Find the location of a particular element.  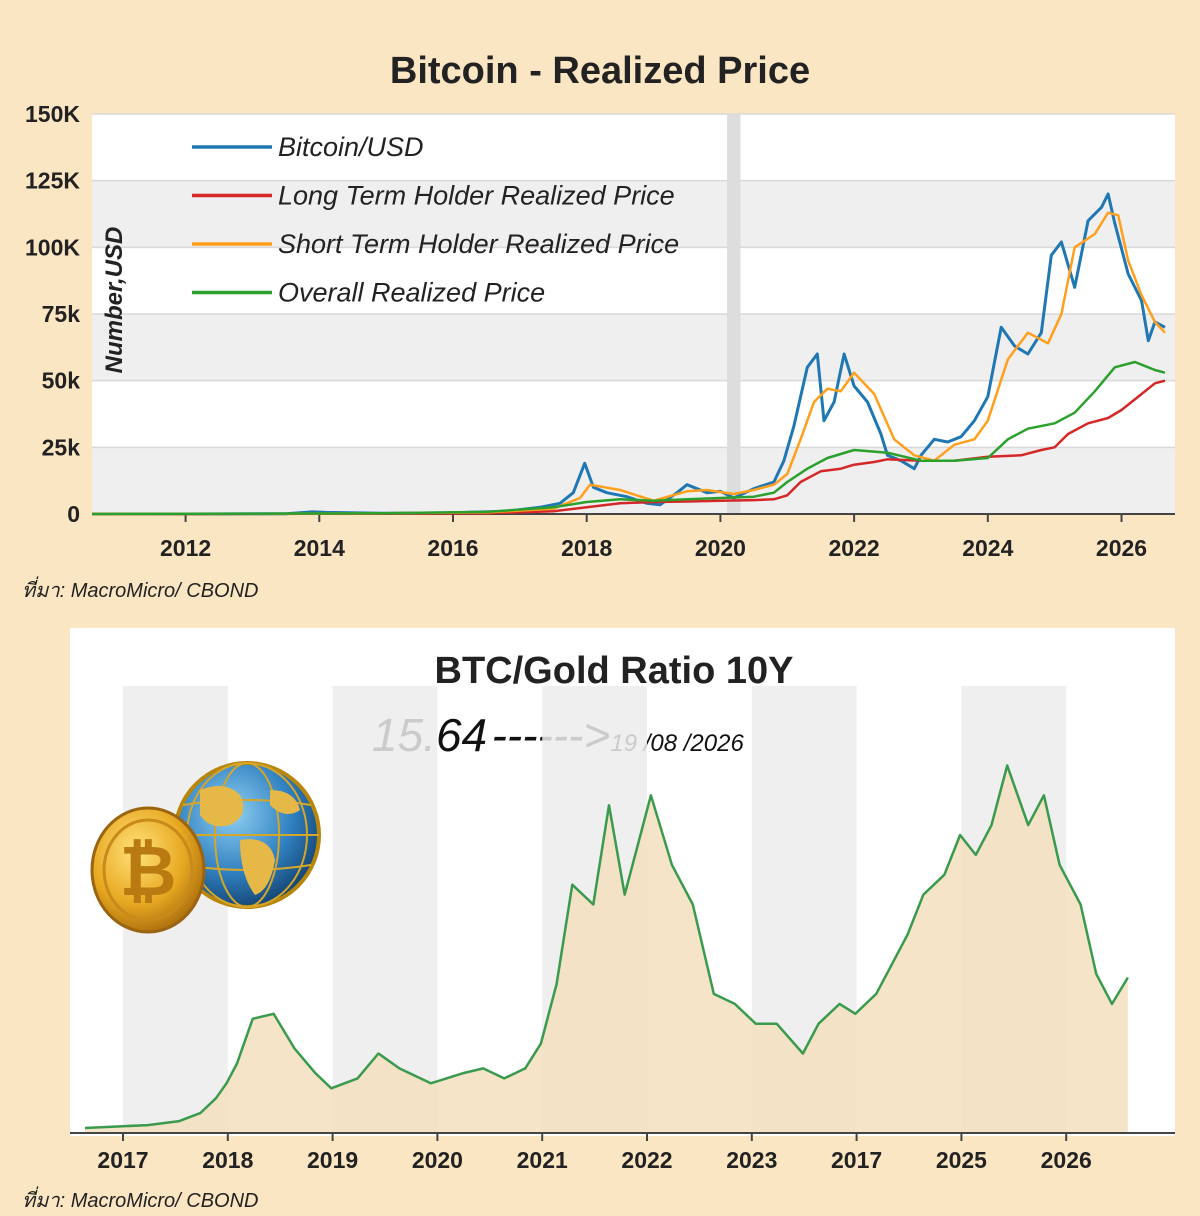

bitcoin-globe-illustration: ₿ is located at coordinates (205, 847).